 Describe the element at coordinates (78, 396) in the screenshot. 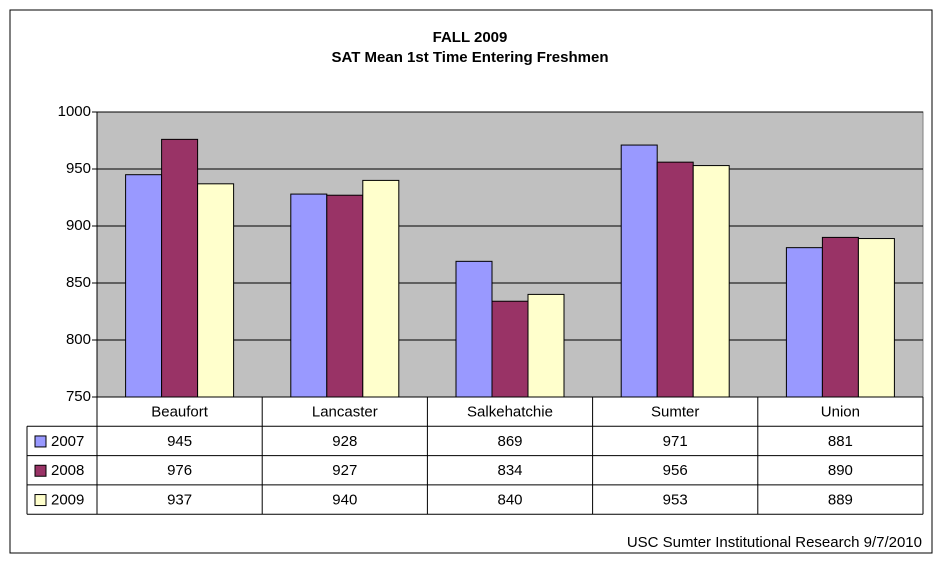

I see `y-tick-label: 750` at that location.